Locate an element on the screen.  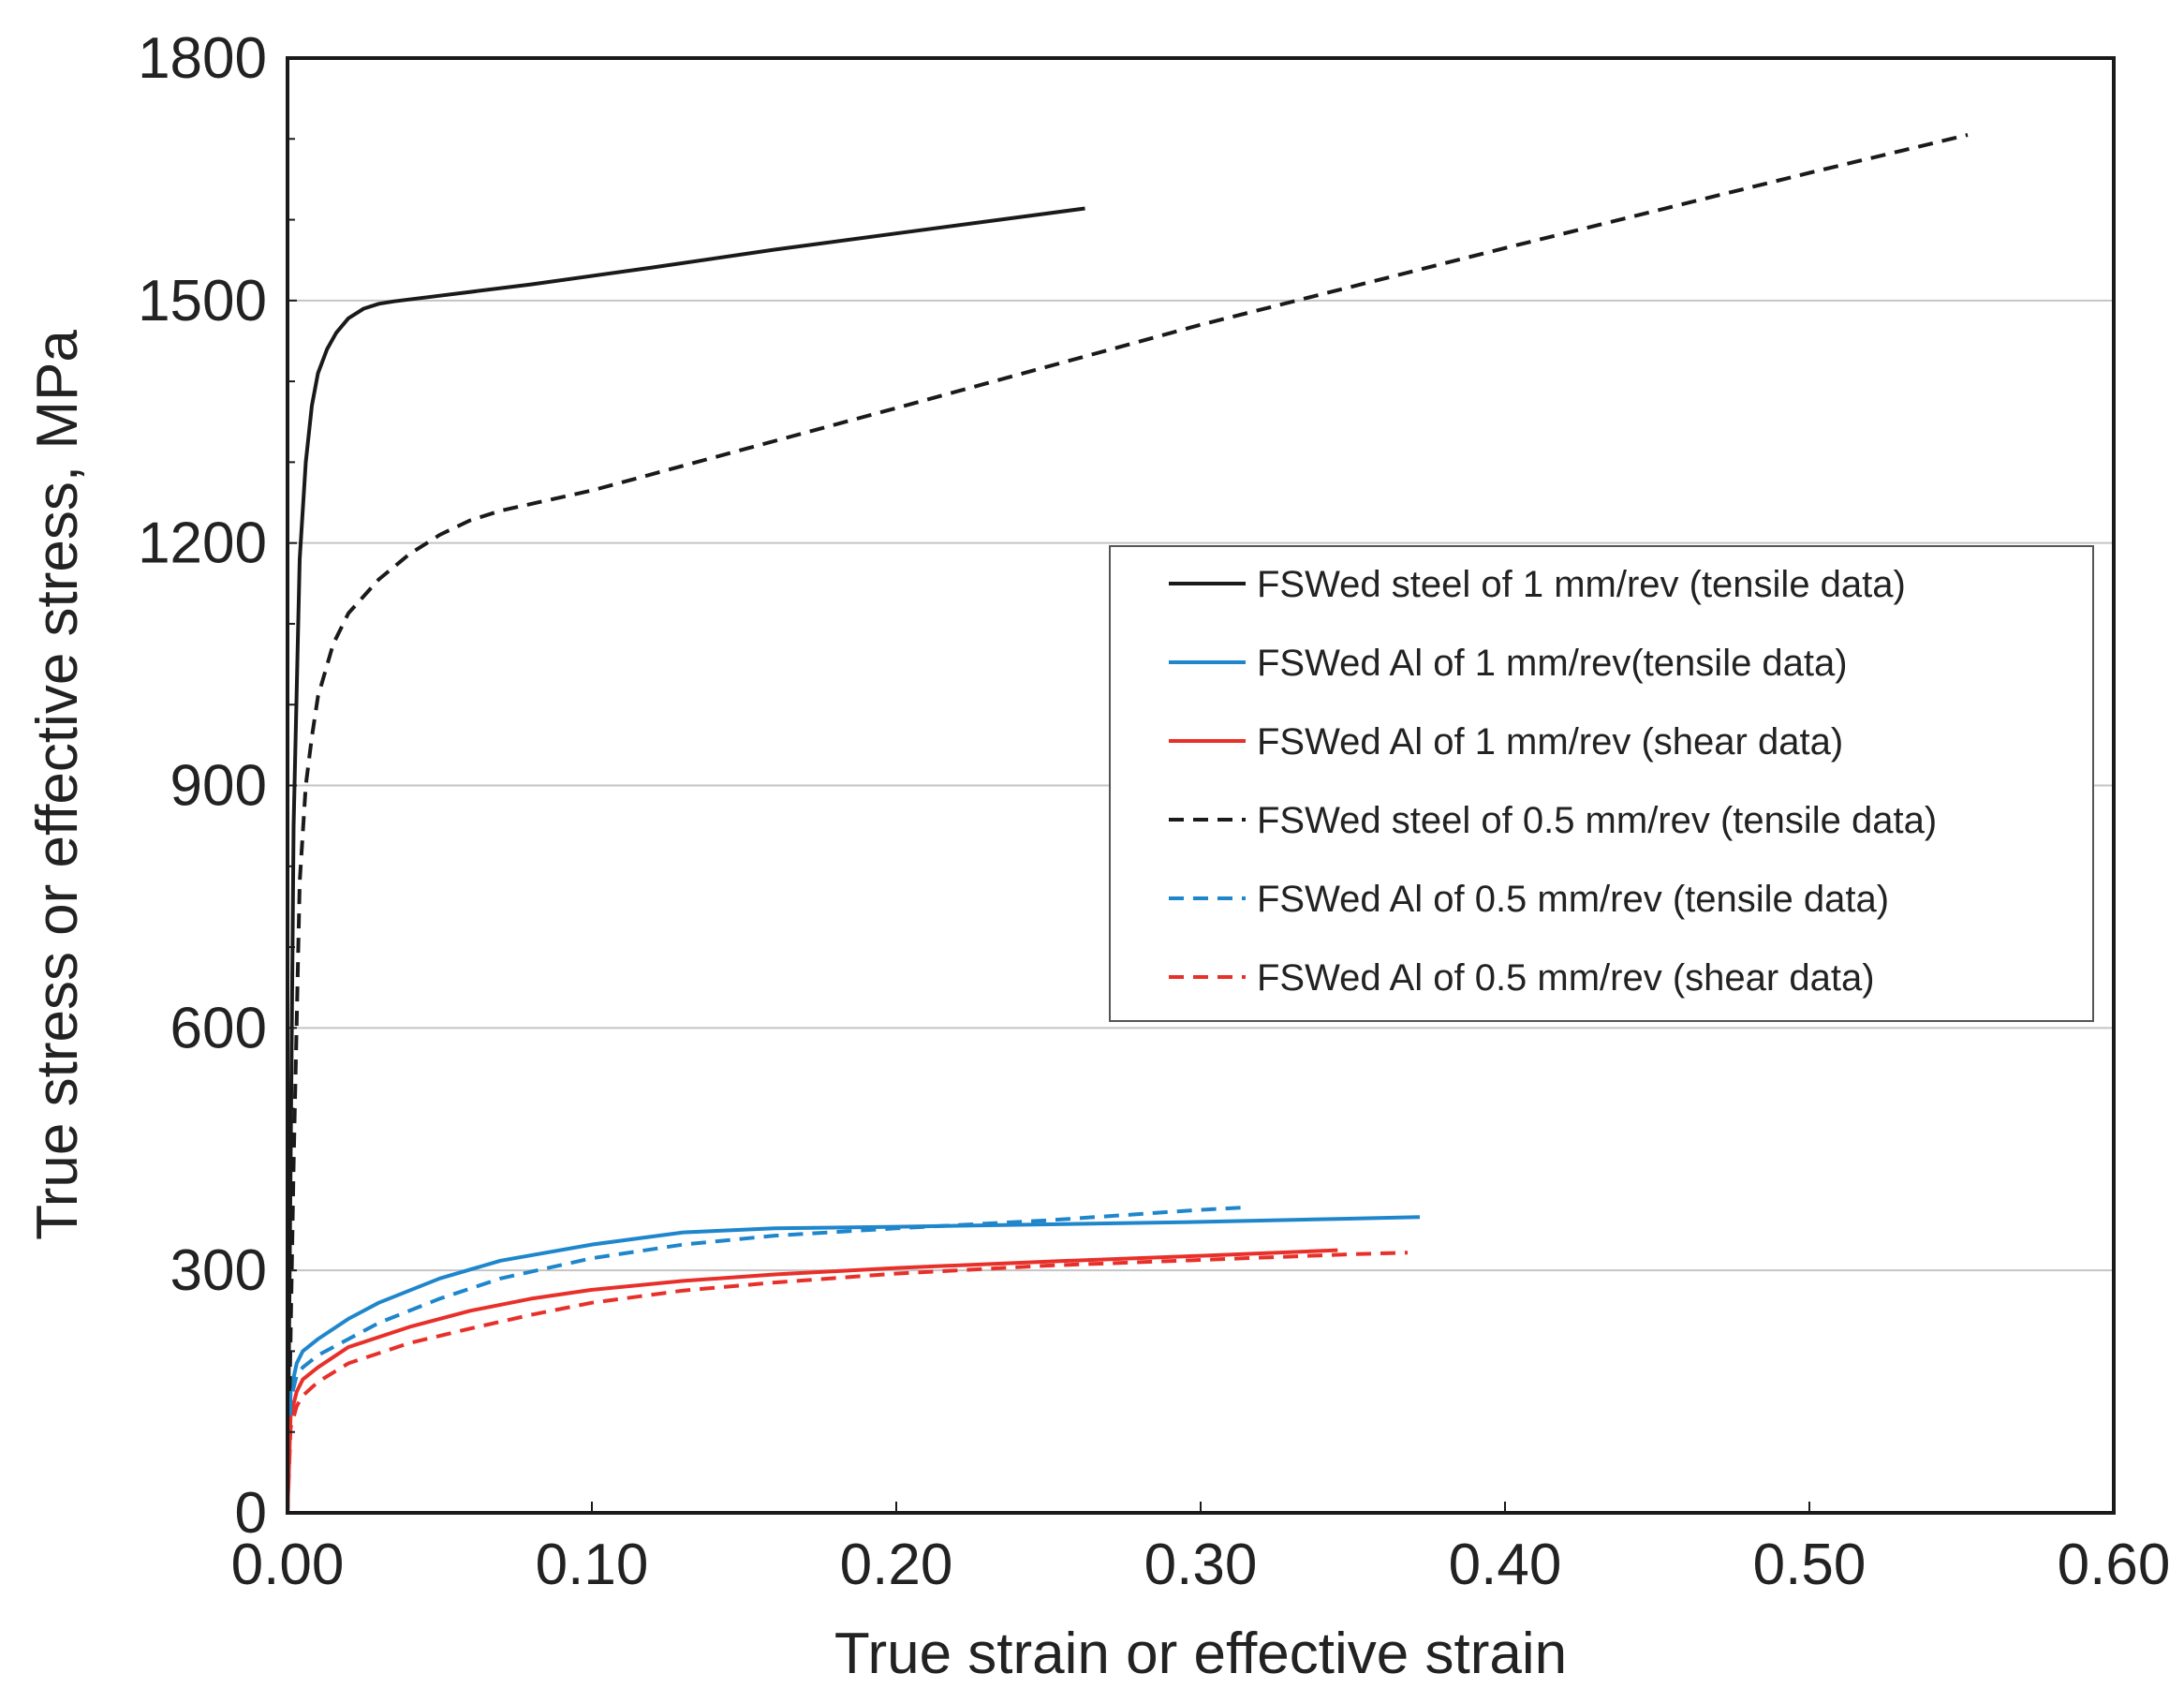
series-line-fswed-al-of-1-mm-rev-shear-data is located at coordinates (812, 1381).